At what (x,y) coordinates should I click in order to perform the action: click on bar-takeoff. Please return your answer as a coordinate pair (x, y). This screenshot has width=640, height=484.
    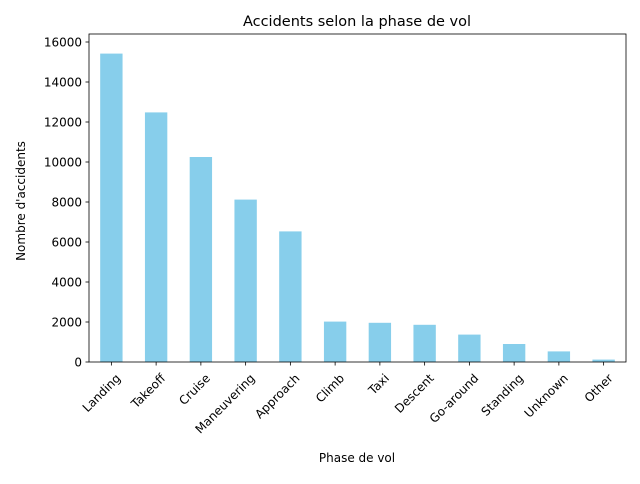
    Looking at the image, I should click on (156, 237).